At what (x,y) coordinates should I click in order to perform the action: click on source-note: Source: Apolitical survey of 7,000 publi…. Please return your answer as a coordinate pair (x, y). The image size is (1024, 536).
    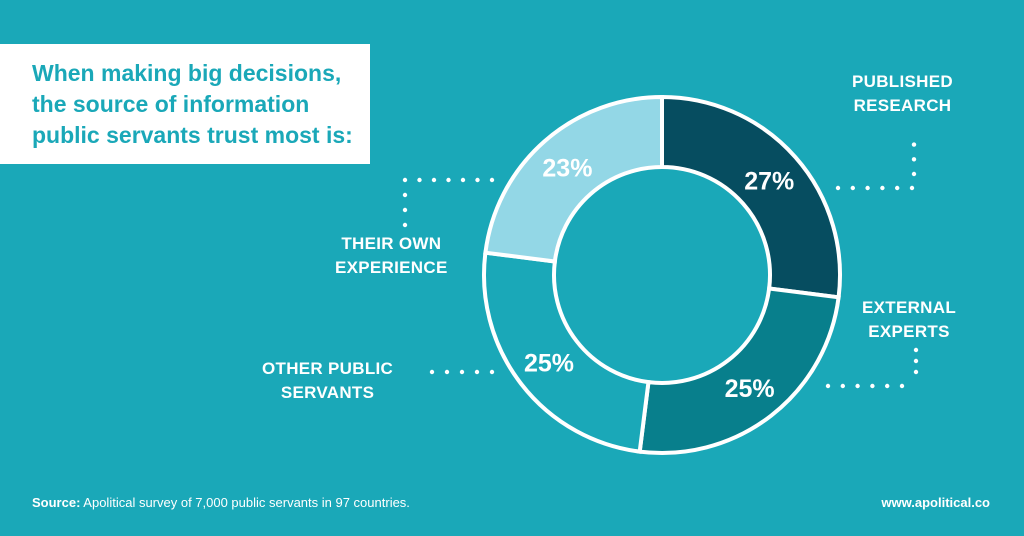
    Looking at the image, I should click on (221, 502).